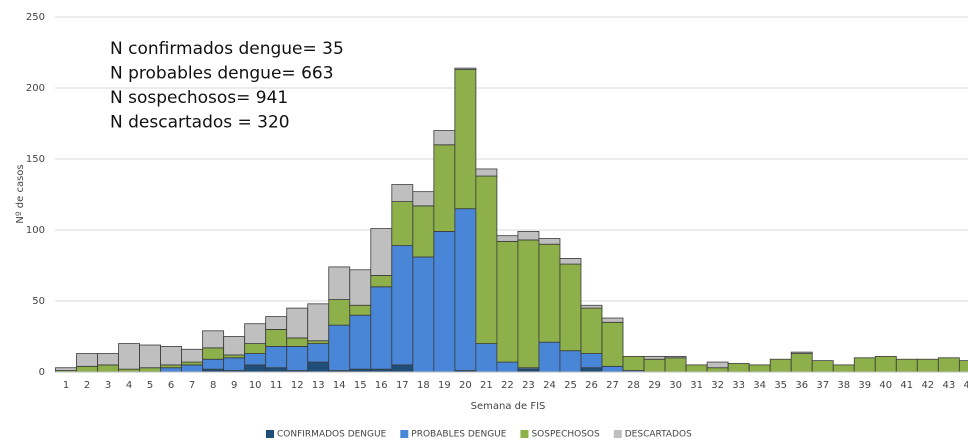 The height and width of the screenshot is (444, 968). Describe the element at coordinates (822, 385) in the screenshot. I see `x-tick-label: 37` at that location.